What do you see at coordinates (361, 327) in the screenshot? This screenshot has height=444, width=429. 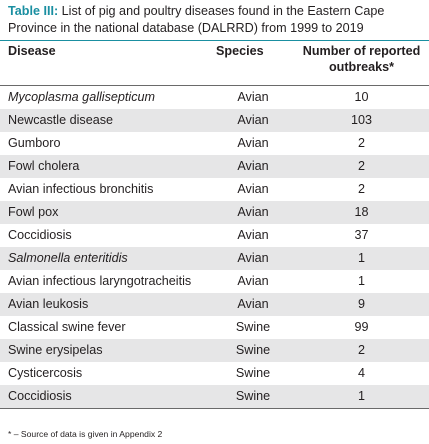 I see `outbreaks-cell: 99` at bounding box center [361, 327].